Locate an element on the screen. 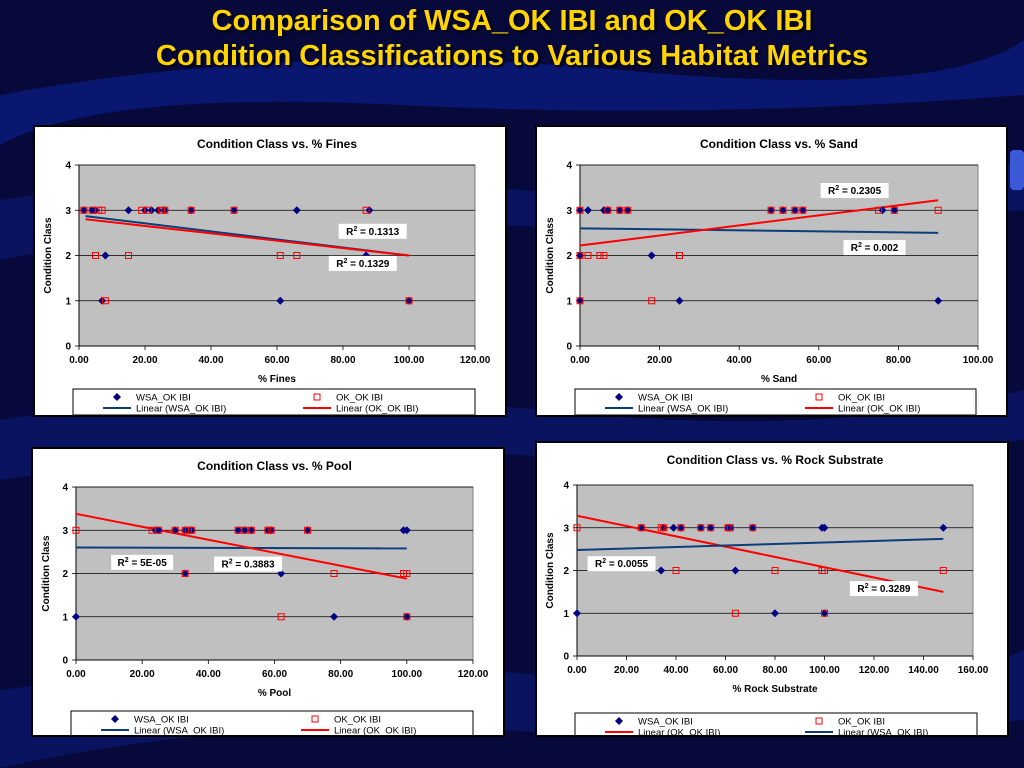  r-squared-text: R2 = 0.002 is located at coordinates (875, 248).